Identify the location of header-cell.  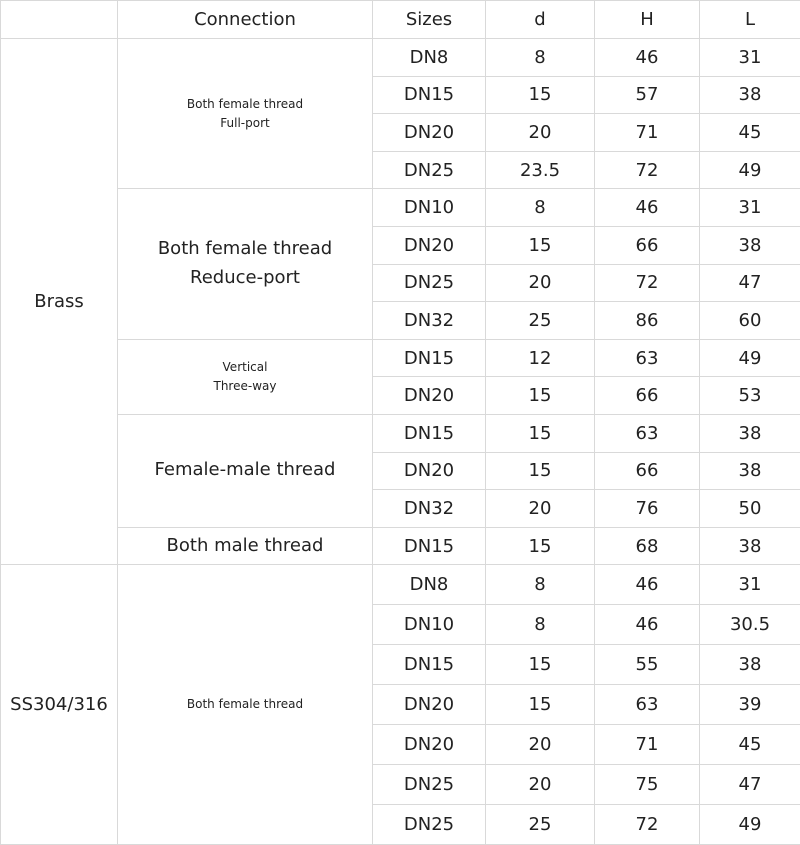
(59, 20).